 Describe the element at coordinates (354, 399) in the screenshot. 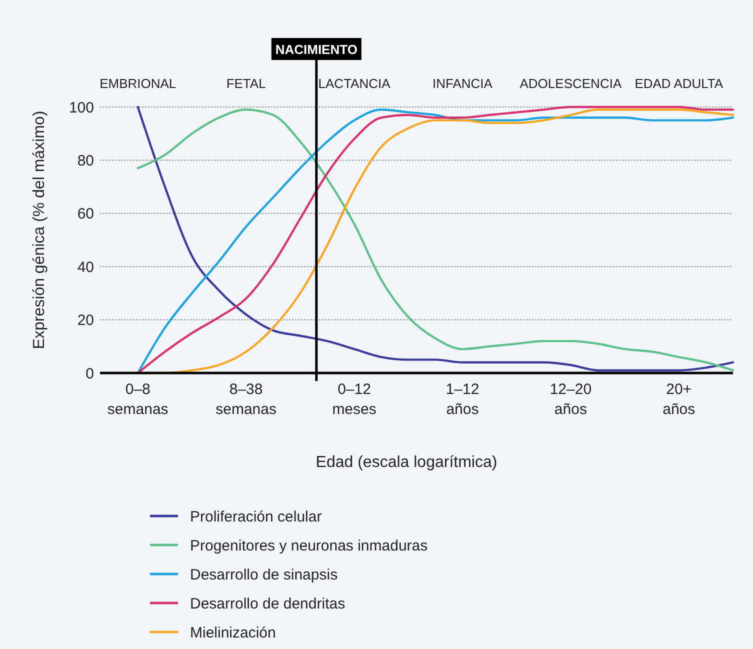

I see `x-tick-label: 0–12 meses` at that location.